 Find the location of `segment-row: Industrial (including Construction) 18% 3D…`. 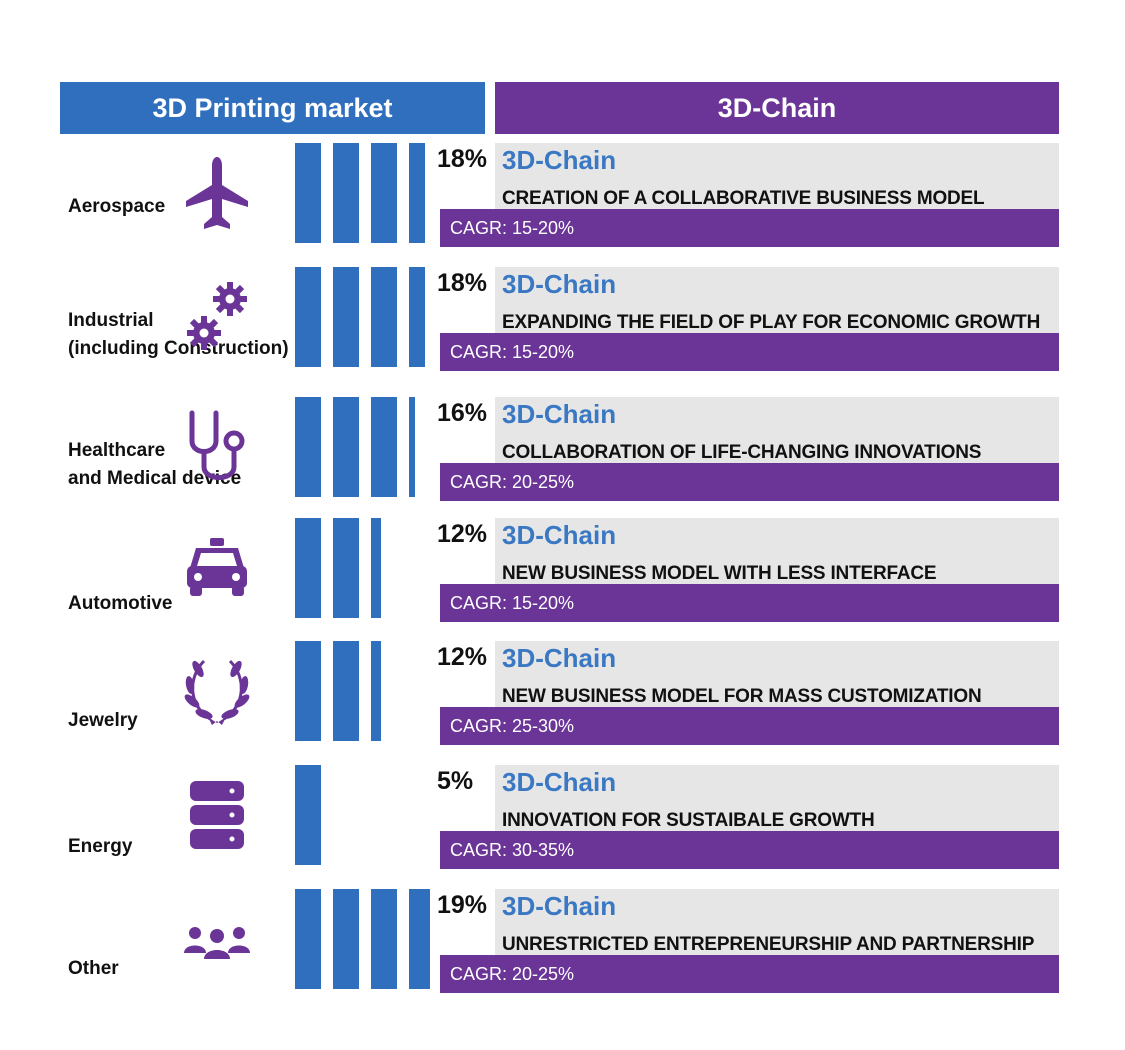

segment-row: Industrial (including Construction) 18% 3D… is located at coordinates (562, 322).